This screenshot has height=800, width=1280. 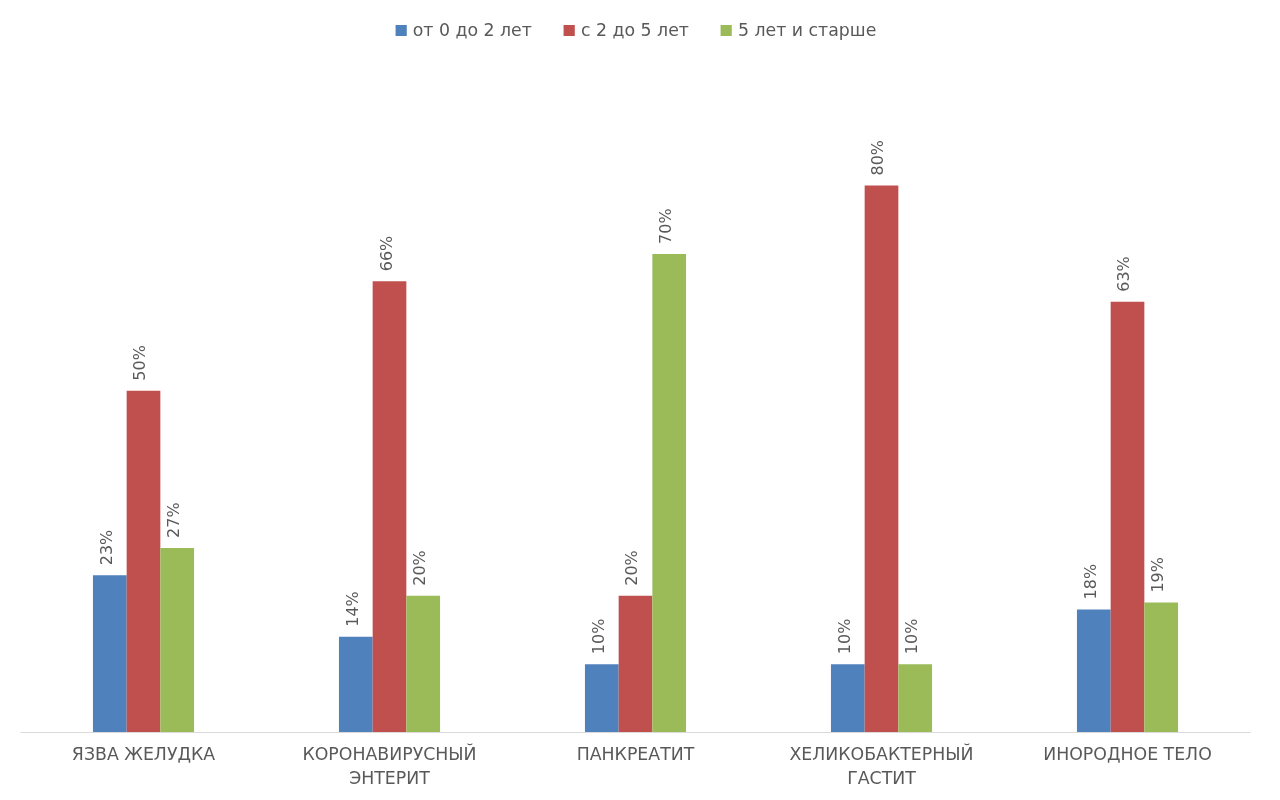 I want to click on x-tick-label: ЯЗВА ЖЕЛУДКА, so click(x=143, y=753).